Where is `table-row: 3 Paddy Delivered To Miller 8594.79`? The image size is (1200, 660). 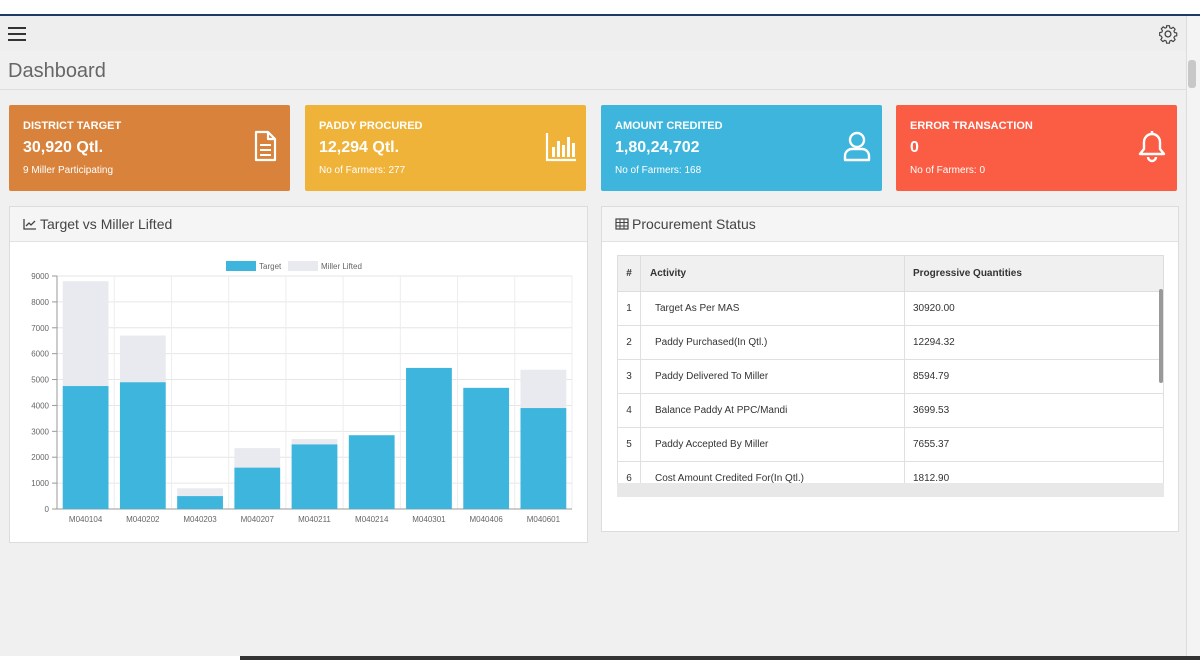 table-row: 3 Paddy Delivered To Miller 8594.79 is located at coordinates (890, 376).